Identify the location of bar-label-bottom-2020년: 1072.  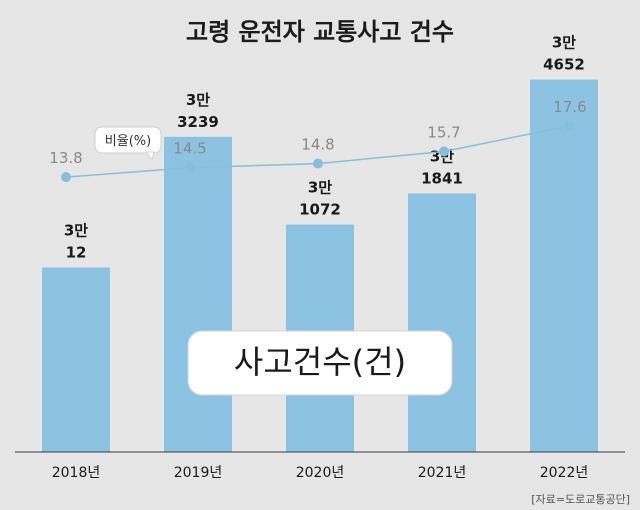
(320, 210).